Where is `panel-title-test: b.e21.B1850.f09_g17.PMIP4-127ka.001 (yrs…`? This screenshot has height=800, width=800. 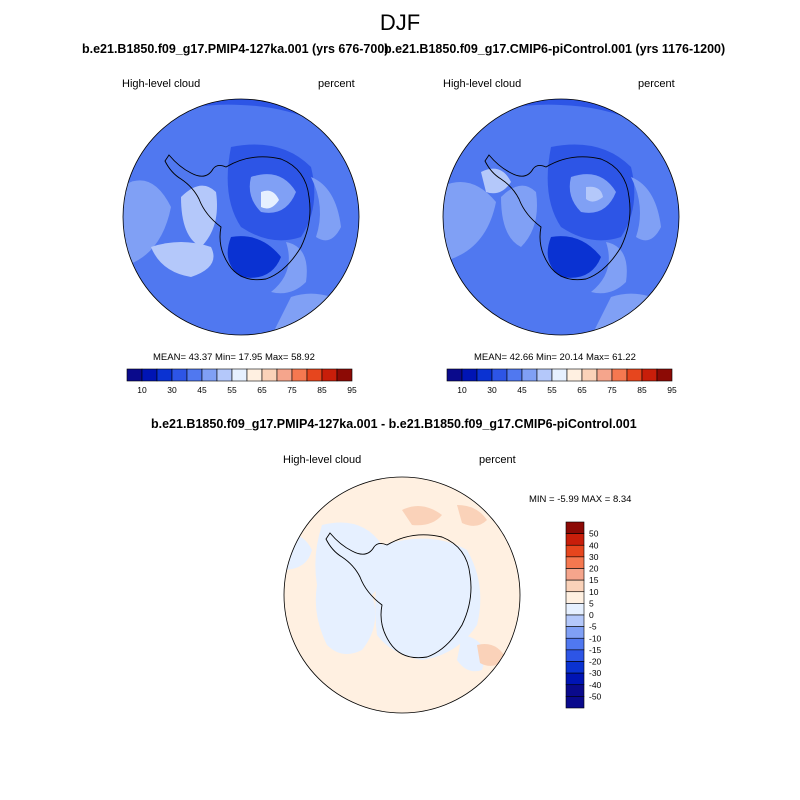 panel-title-test: b.e21.B1850.f09_g17.PMIP4-127ka.001 (yrs… is located at coordinates (235, 49).